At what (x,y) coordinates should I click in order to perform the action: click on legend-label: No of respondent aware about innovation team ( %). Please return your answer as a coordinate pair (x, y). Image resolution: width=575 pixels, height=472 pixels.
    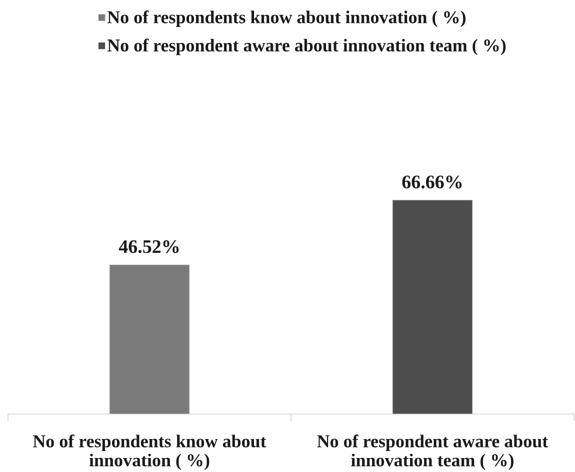
    Looking at the image, I should click on (306, 47).